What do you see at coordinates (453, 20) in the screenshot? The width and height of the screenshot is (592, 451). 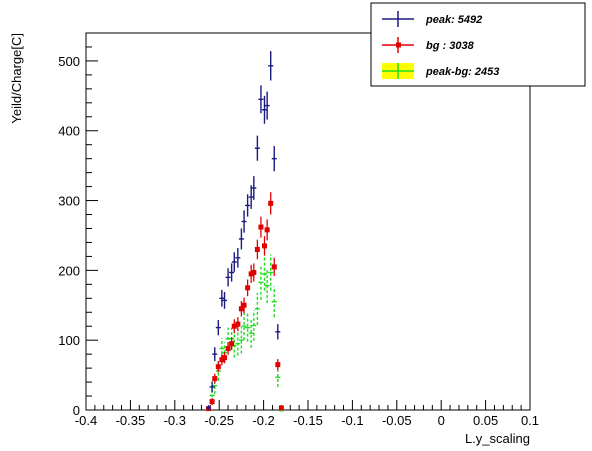 I see `legend-label: peak: 5492` at bounding box center [453, 20].